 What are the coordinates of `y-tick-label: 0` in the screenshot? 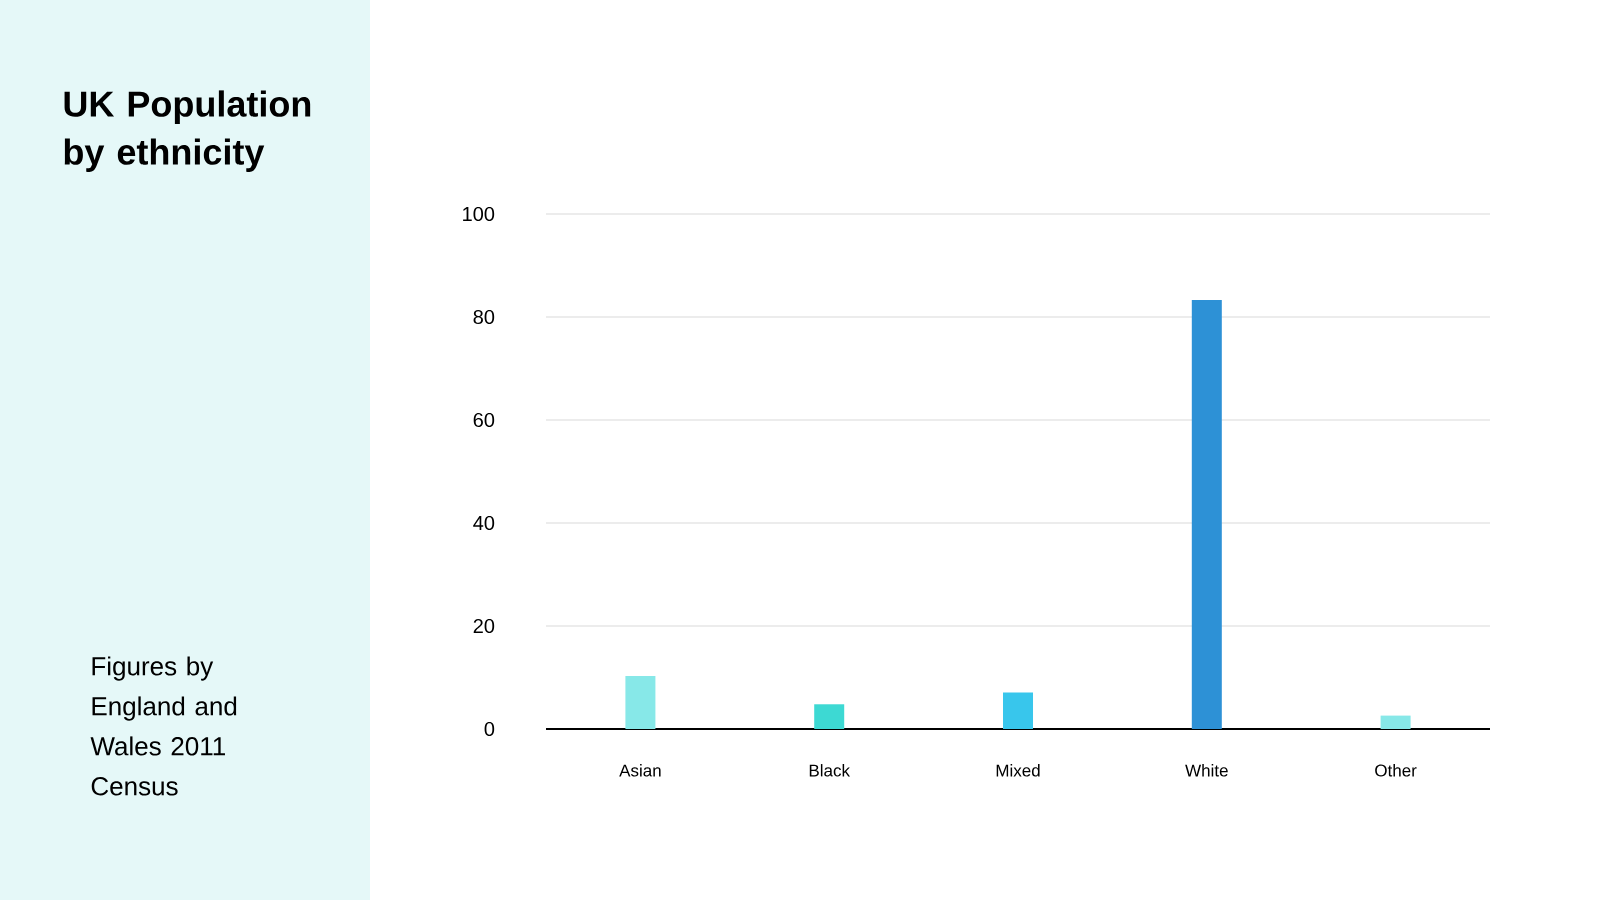 It's located at (489, 729).